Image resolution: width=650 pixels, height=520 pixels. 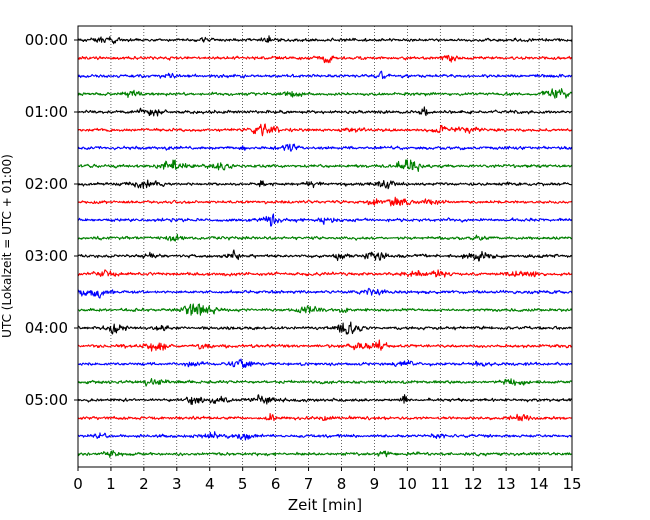 I want to click on y-axis-label: UTC (Lokalzeit = UTC + 01:00), so click(x=7, y=246).